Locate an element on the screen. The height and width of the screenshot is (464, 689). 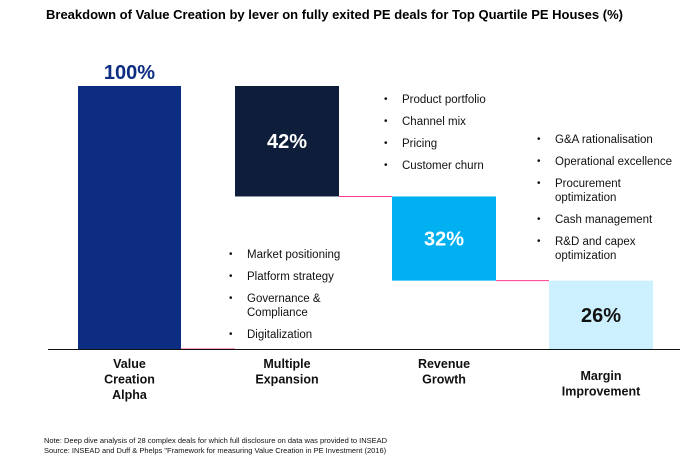
value-label-multiple_expansion: 42% is located at coordinates (287, 142).